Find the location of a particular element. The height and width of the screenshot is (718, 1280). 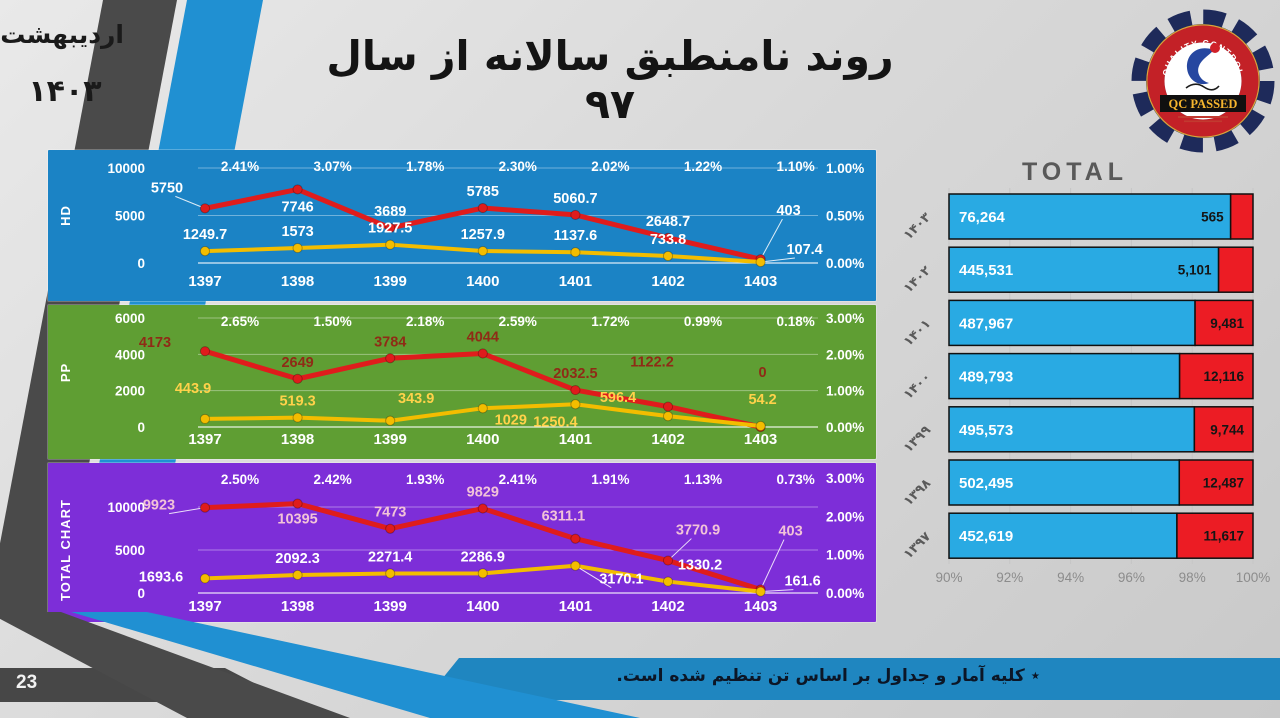

nonconforming-value-label: 12,487 is located at coordinates (1223, 483).